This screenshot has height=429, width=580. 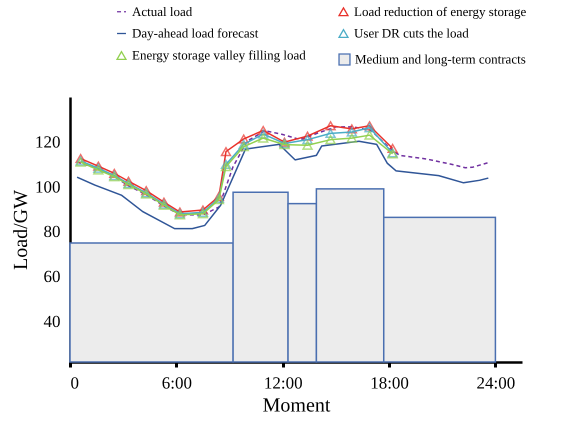 What do you see at coordinates (21, 230) in the screenshot?
I see `y-axis-title: Load/GW` at bounding box center [21, 230].